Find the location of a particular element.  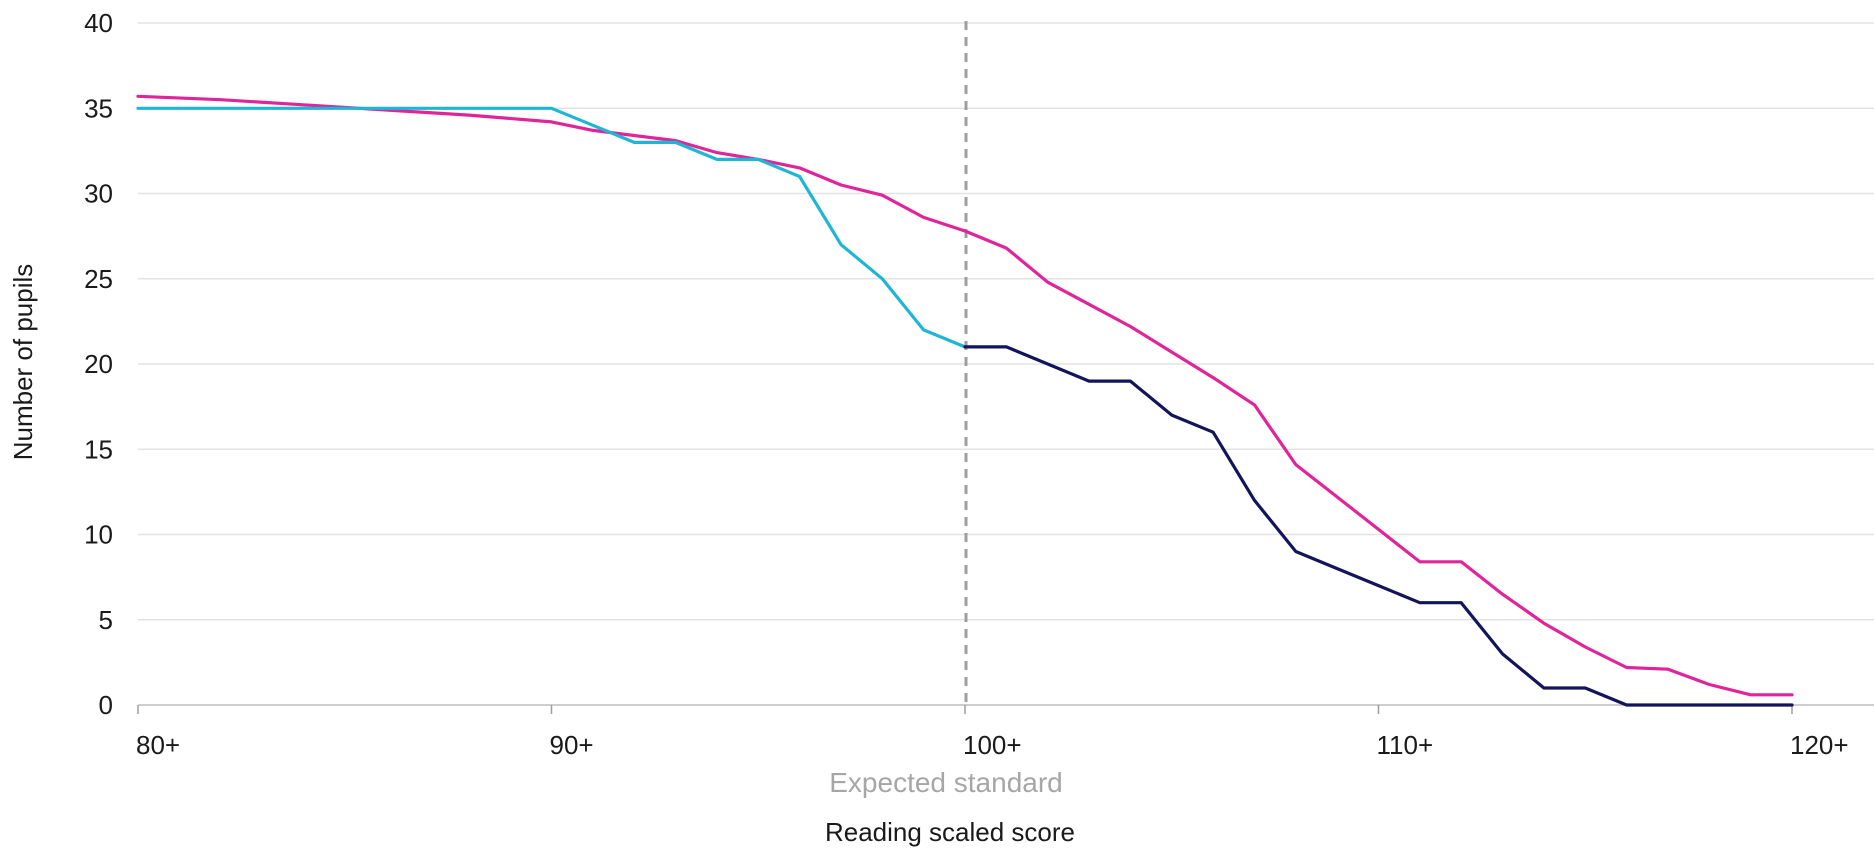

x-axis-title: Reading scaled score is located at coordinates (950, 832).